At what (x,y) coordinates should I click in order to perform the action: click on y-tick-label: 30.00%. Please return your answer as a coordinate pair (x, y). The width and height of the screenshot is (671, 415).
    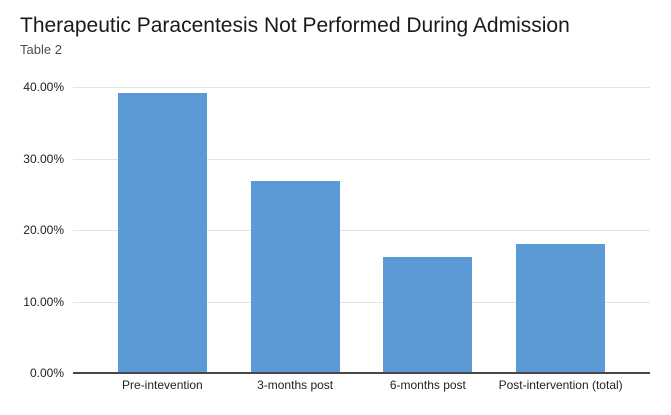
    Looking at the image, I should click on (43, 158).